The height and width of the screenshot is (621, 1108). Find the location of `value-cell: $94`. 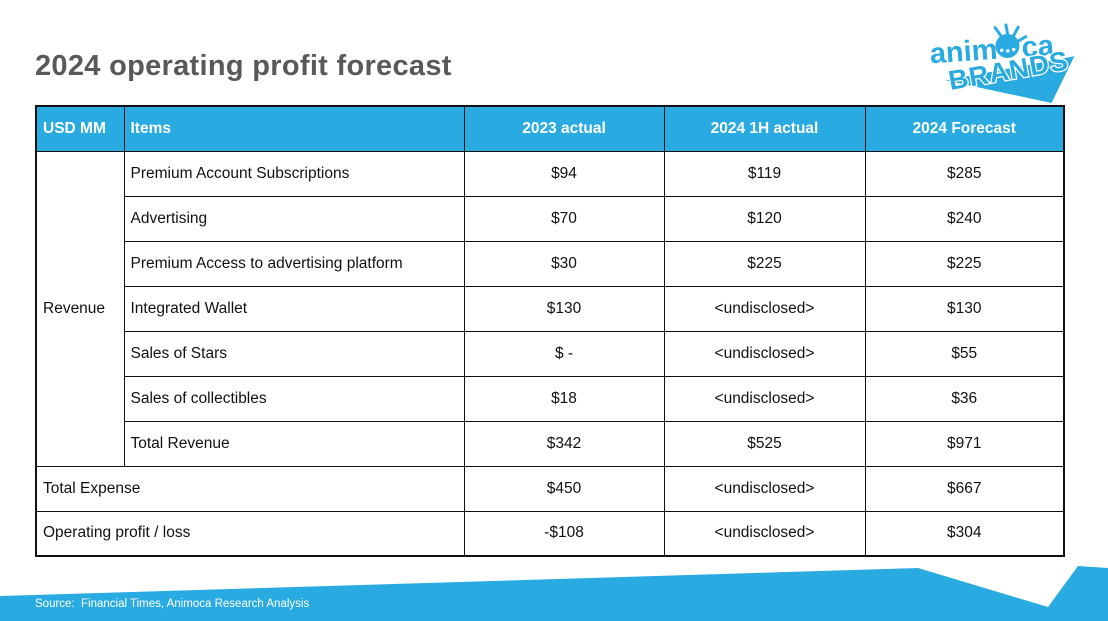

value-cell: $94 is located at coordinates (564, 173).